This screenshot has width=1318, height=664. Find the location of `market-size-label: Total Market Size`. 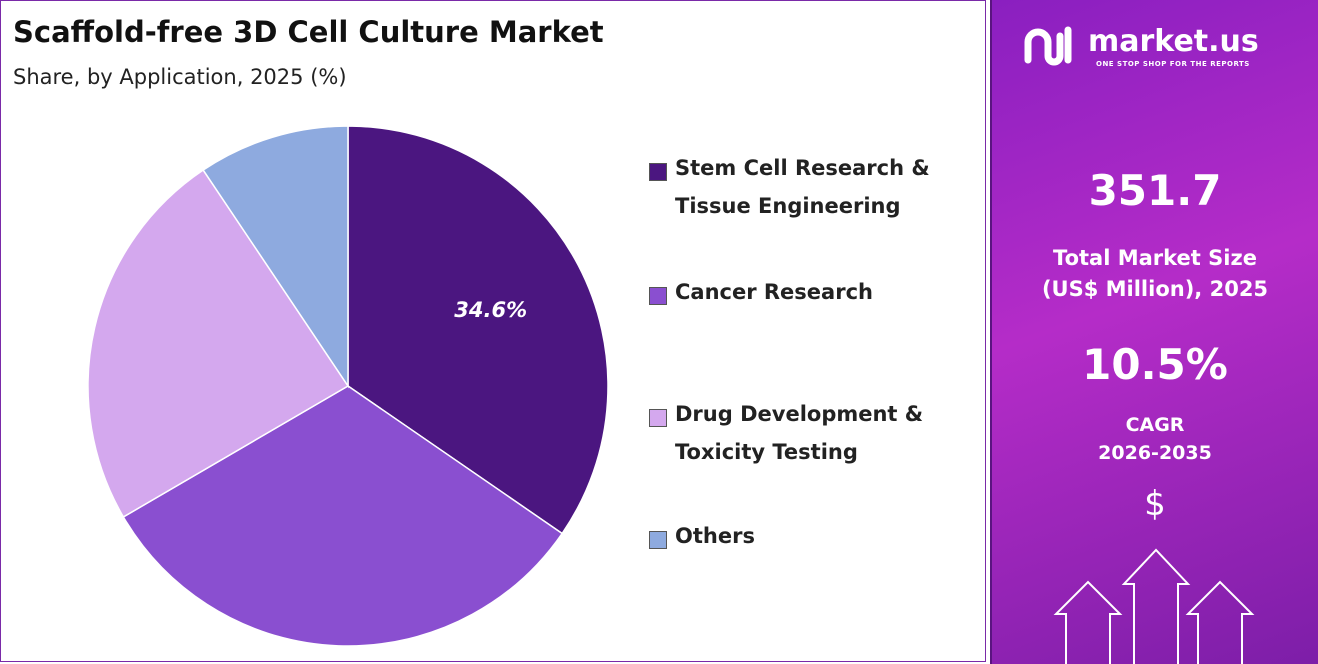

market-size-label: Total Market Size is located at coordinates (1155, 258).